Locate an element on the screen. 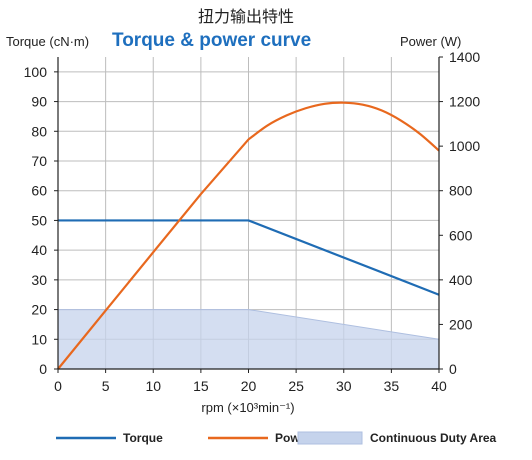  y-axis-left-label: Torque (cN·m) is located at coordinates (47, 41).